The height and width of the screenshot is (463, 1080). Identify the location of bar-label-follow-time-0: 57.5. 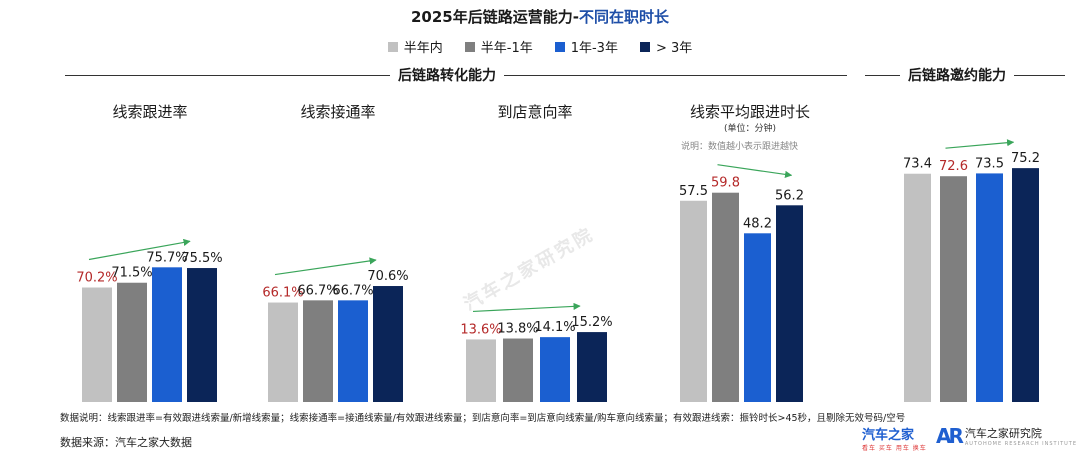
(693, 191).